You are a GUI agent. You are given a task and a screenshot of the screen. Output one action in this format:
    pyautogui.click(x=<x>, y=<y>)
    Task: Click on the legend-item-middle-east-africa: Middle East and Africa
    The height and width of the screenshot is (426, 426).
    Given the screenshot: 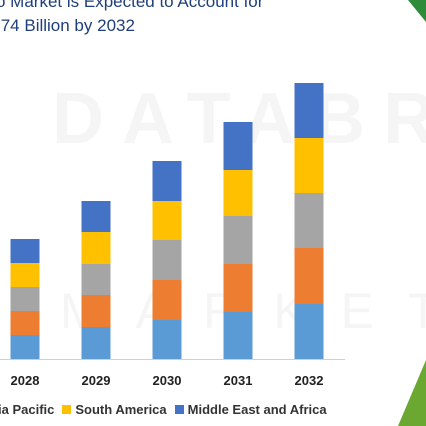 What is the action you would take?
    pyautogui.click(x=250, y=409)
    